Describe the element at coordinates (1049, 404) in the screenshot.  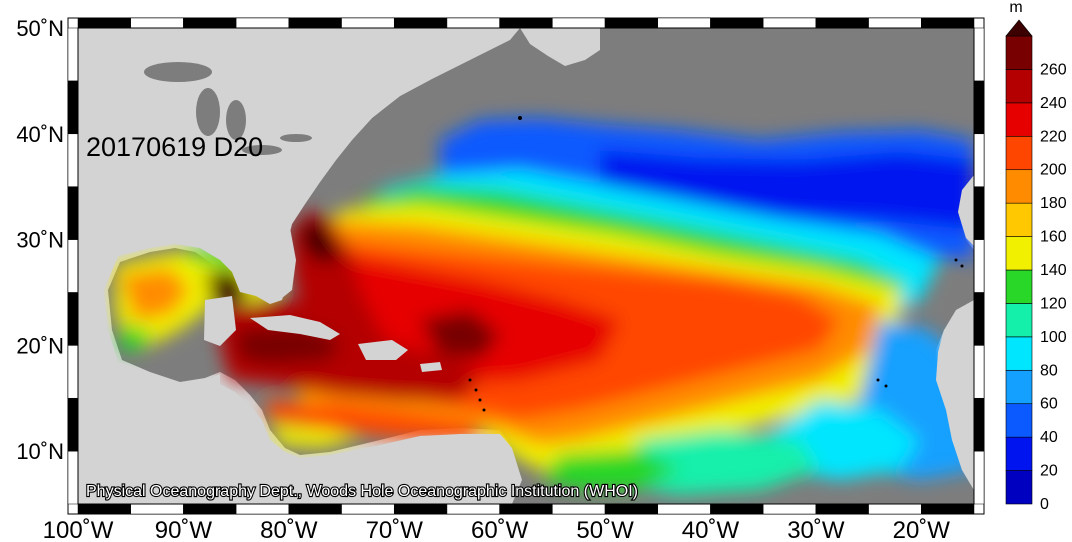
I see `colorbar-tick-label: 60` at that location.